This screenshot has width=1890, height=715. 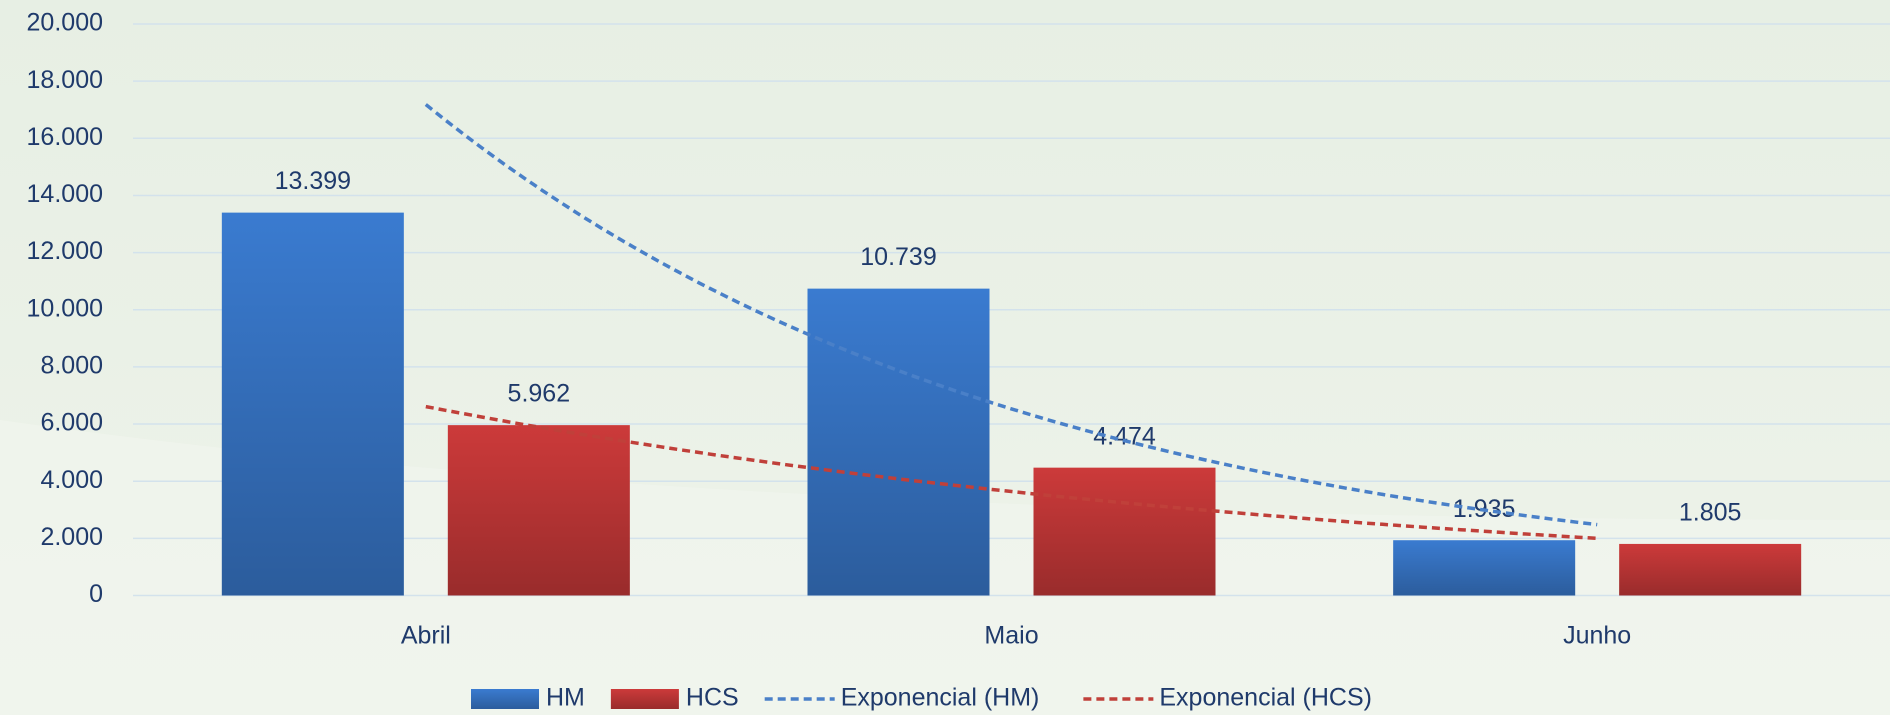 I want to click on data-label: 10.739, so click(x=898, y=257).